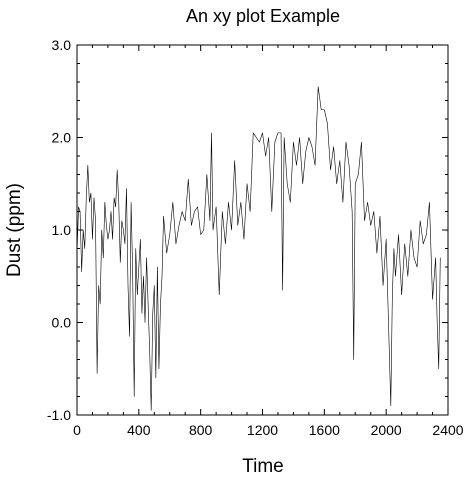 This screenshot has height=477, width=474. What do you see at coordinates (77, 430) in the screenshot?
I see `x-tick-label: 0` at bounding box center [77, 430].